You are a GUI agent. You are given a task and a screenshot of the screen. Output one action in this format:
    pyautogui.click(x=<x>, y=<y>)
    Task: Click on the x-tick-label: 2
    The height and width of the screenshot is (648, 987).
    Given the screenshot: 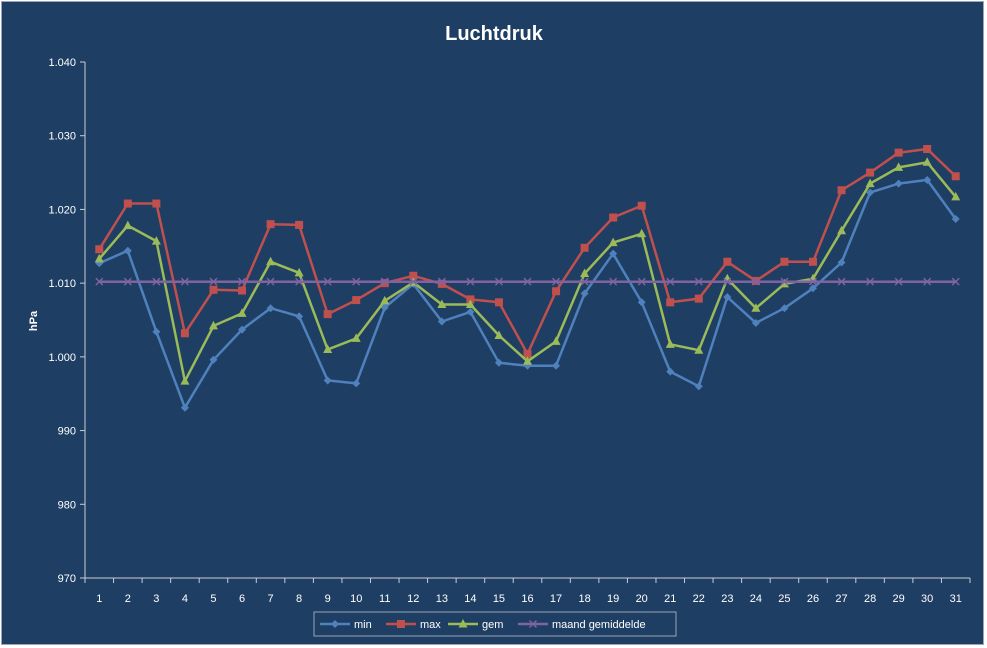 What is the action you would take?
    pyautogui.click(x=128, y=599)
    